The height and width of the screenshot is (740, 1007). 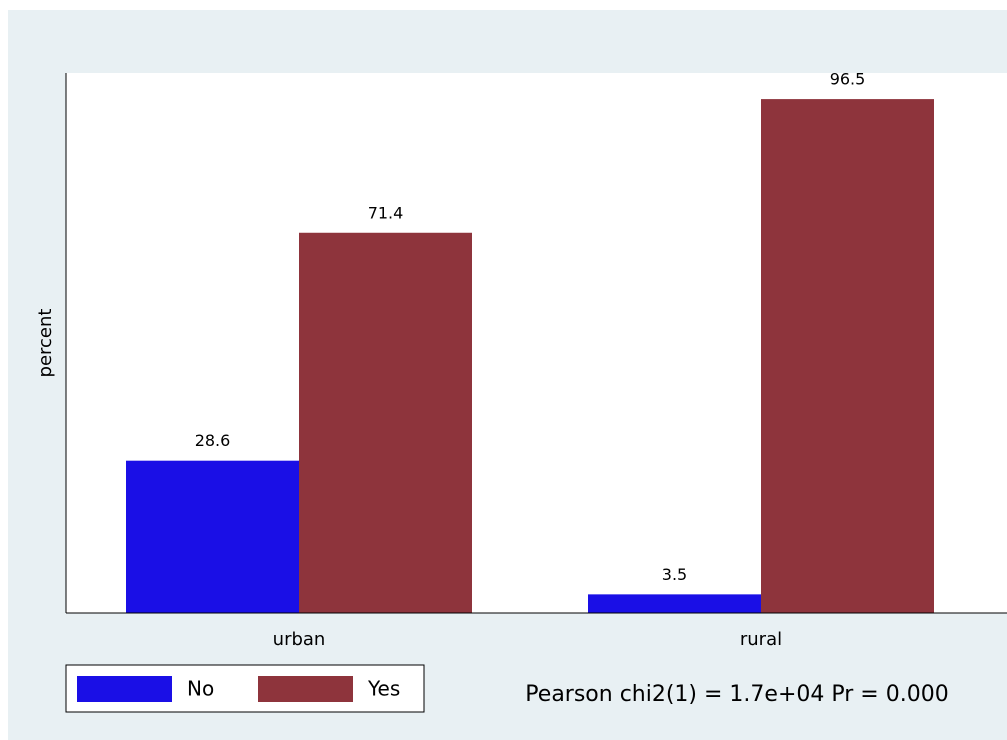 I want to click on x-tick-label: rural, so click(x=761, y=639).